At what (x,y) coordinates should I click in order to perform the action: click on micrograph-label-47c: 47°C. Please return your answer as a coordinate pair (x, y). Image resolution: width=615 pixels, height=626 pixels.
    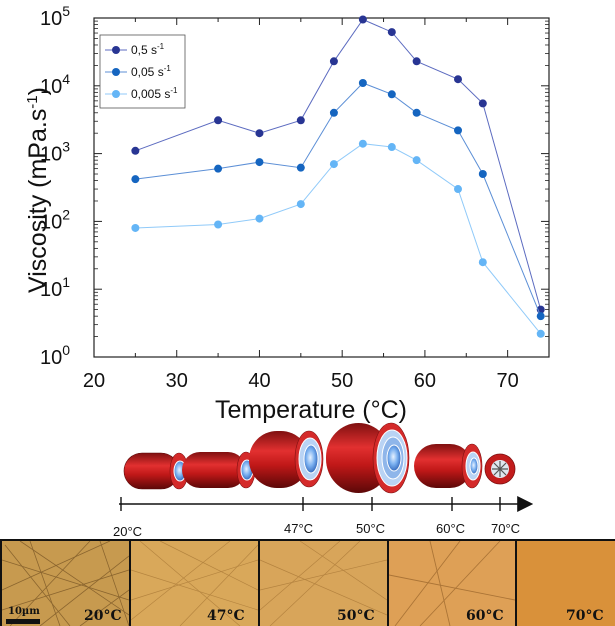
    Looking at the image, I should click on (226, 616).